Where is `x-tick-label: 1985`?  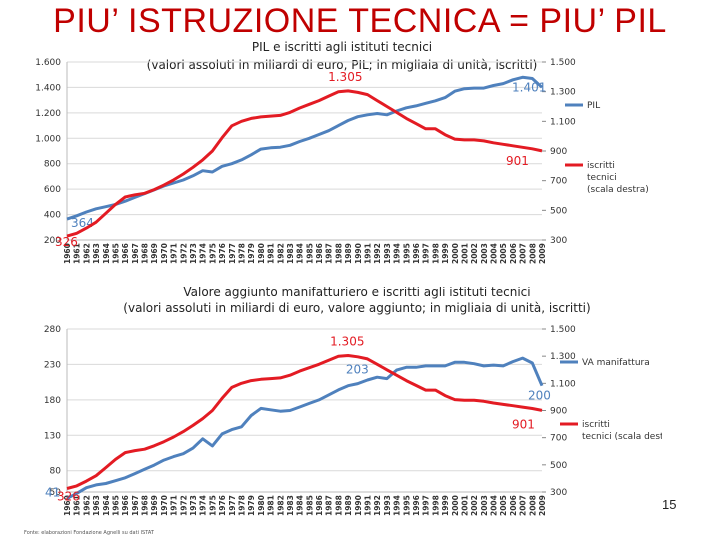
x-tick-label: 1985 is located at coordinates (309, 505).